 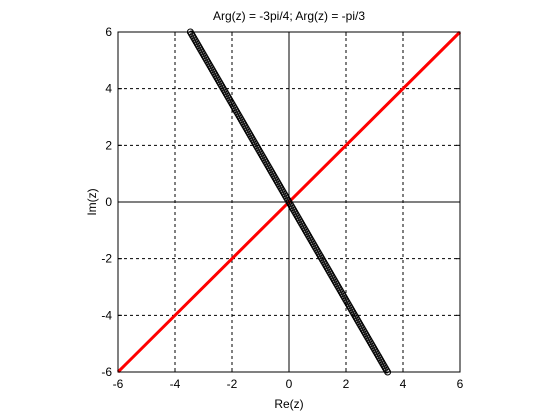 I want to click on y-tick-label: -4, so click(x=106, y=315).